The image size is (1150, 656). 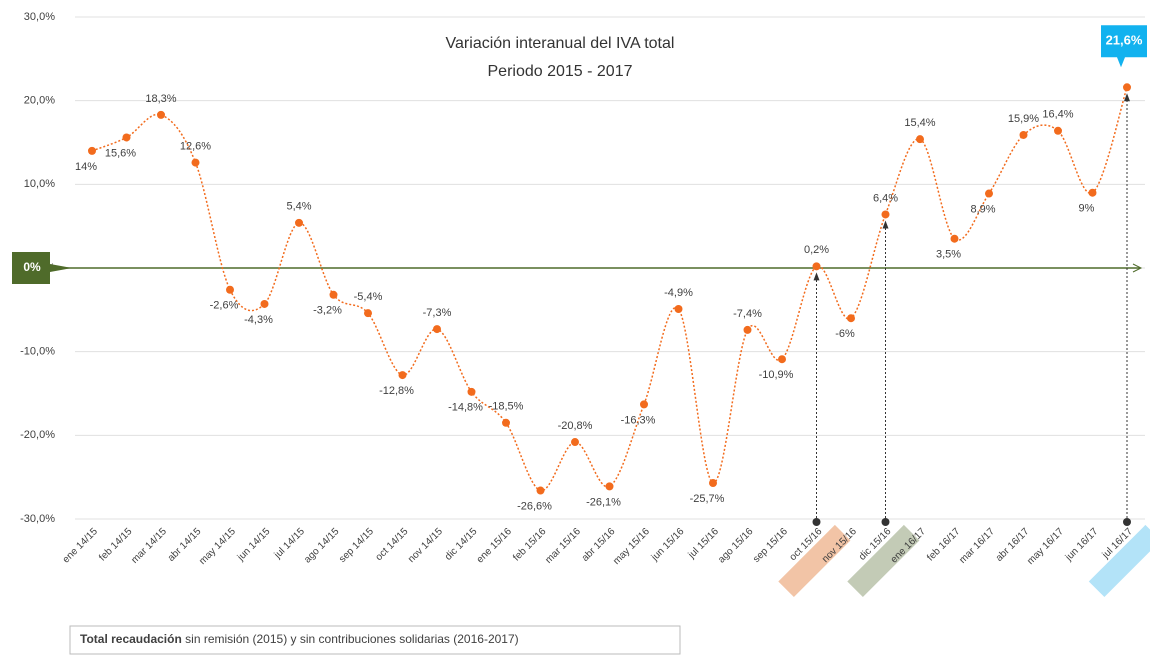 I want to click on value-label: -7,3%, so click(x=437, y=313).